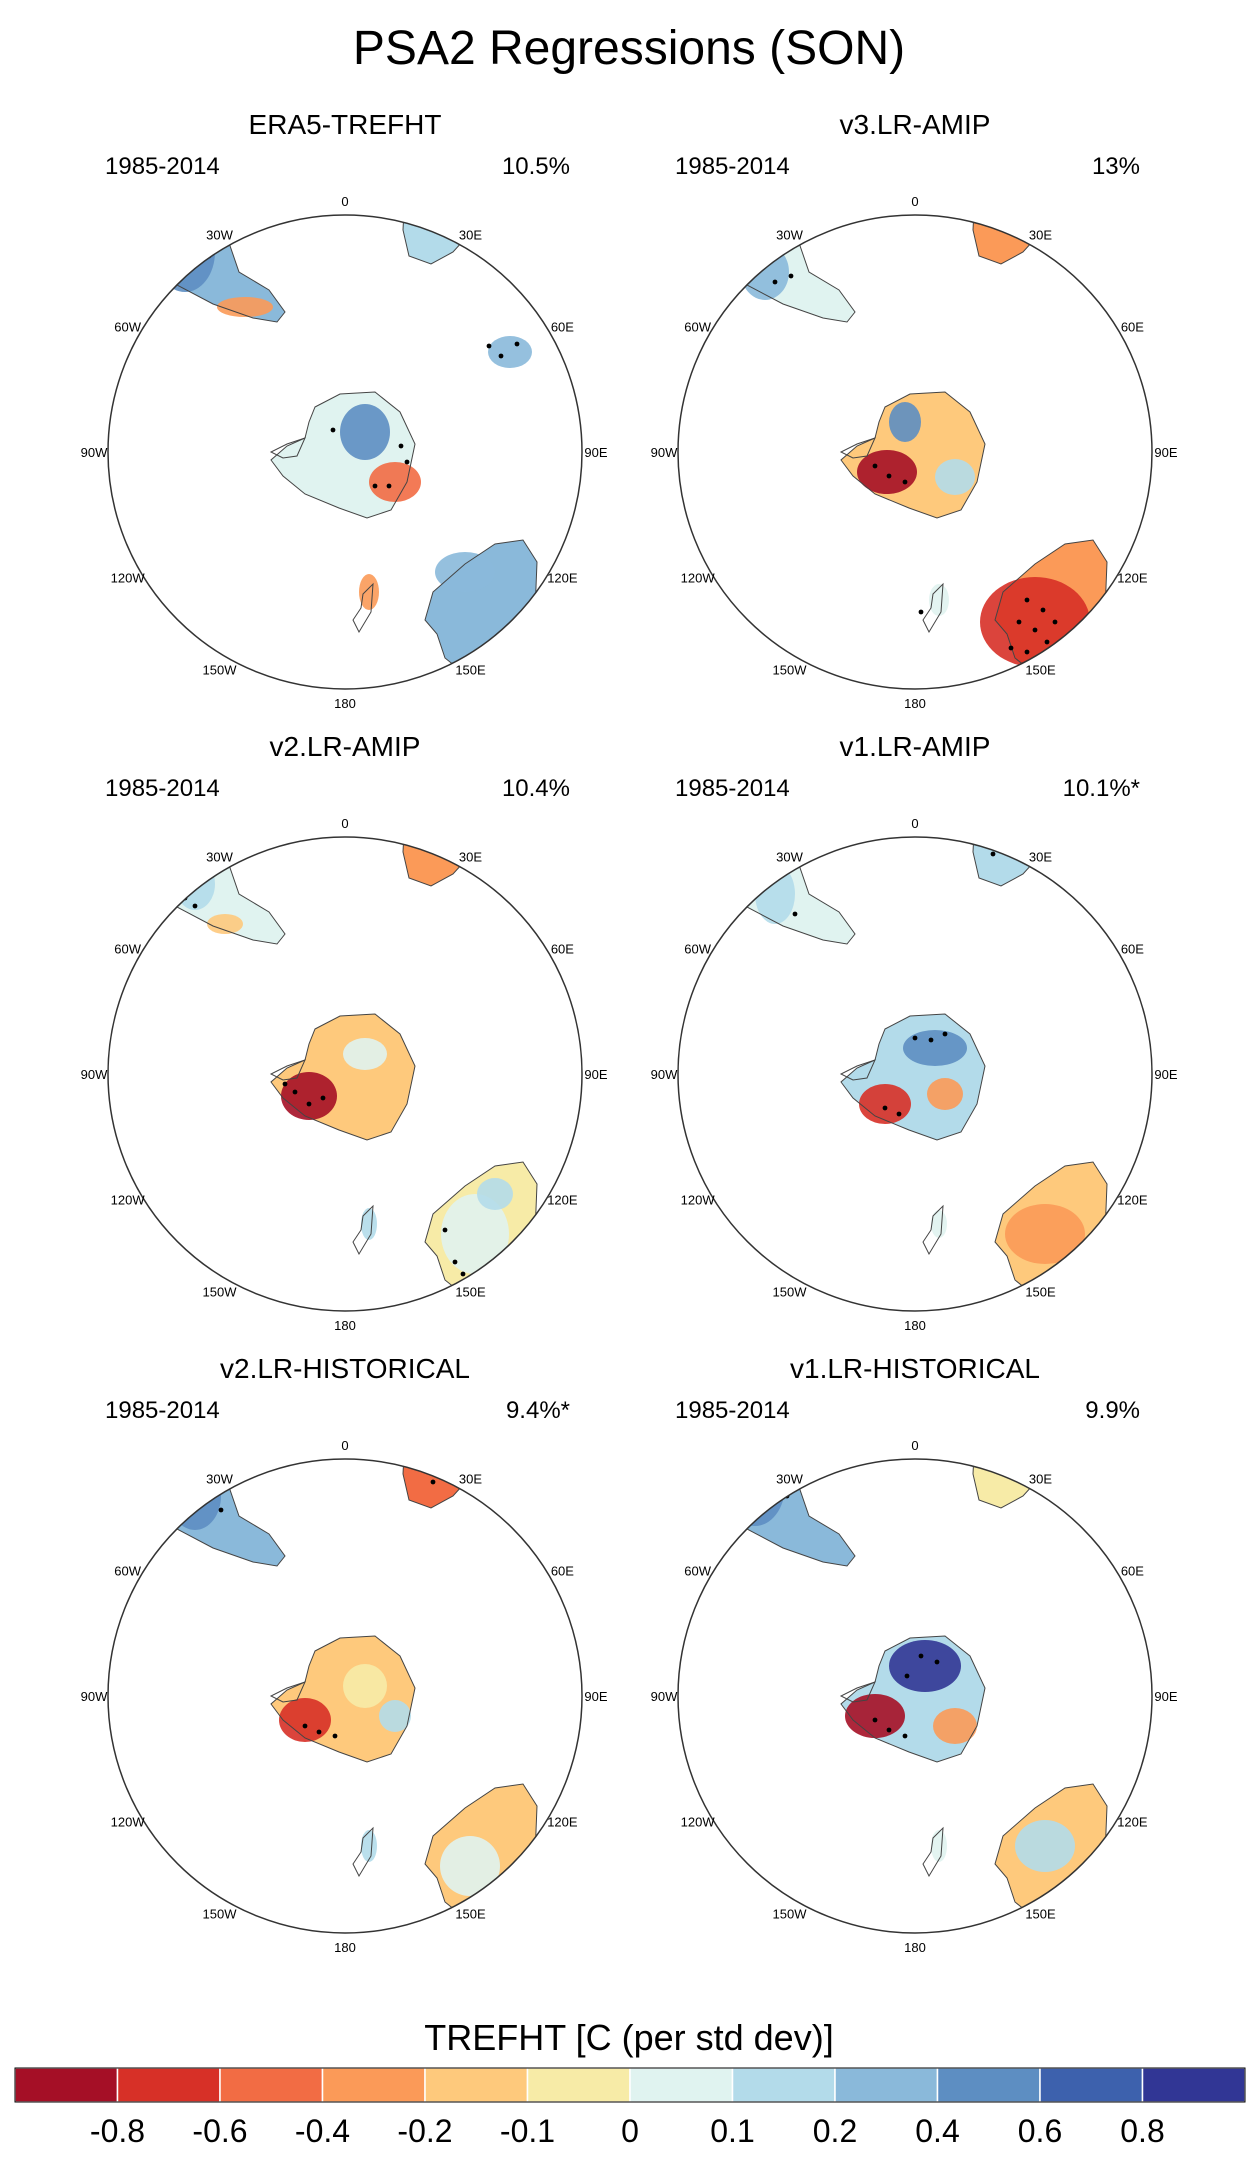 The width and height of the screenshot is (1258, 2162). I want to click on panel-variance: 10.4%, so click(536, 788).